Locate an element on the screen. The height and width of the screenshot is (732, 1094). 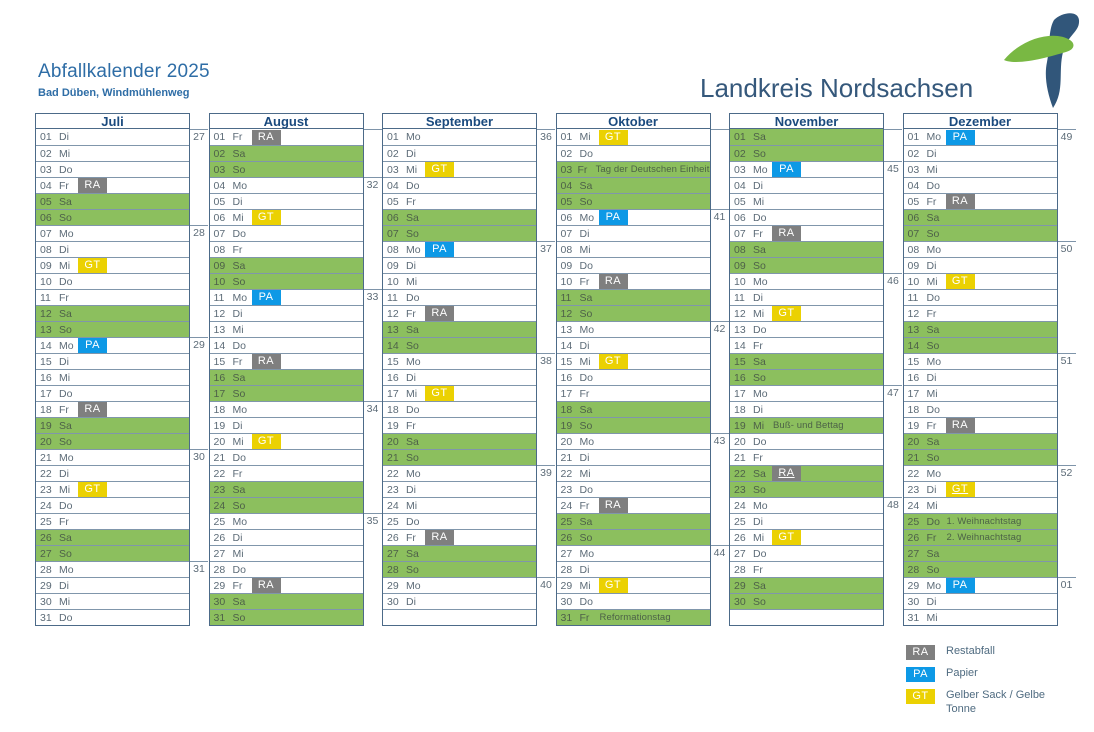
week-number-column: 27 28 29 30 31 is located at coordinates (199, 377).